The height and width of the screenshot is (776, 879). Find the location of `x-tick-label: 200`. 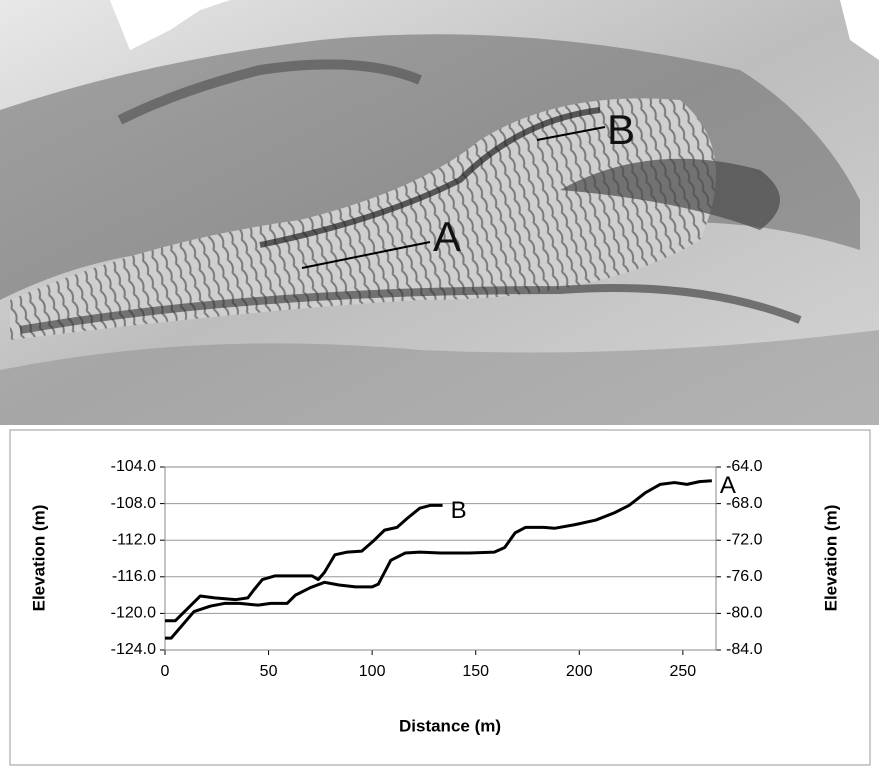

x-tick-label: 200 is located at coordinates (579, 671).